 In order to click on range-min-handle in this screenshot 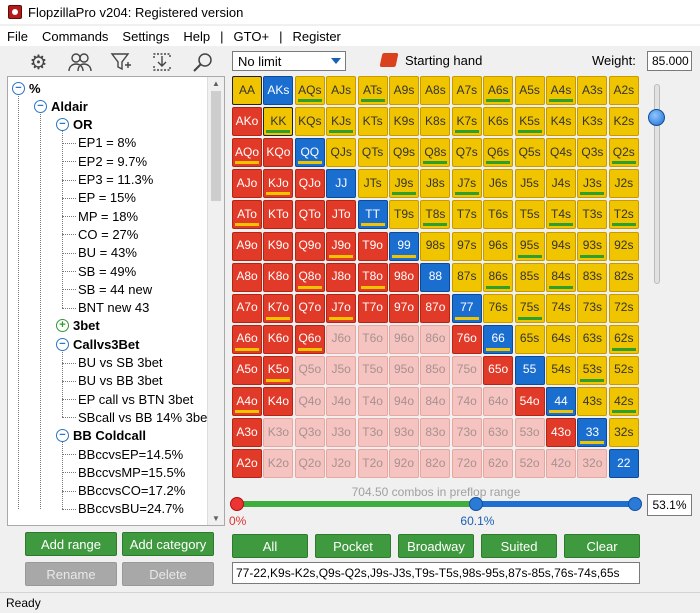, I will do `click(237, 504)`.